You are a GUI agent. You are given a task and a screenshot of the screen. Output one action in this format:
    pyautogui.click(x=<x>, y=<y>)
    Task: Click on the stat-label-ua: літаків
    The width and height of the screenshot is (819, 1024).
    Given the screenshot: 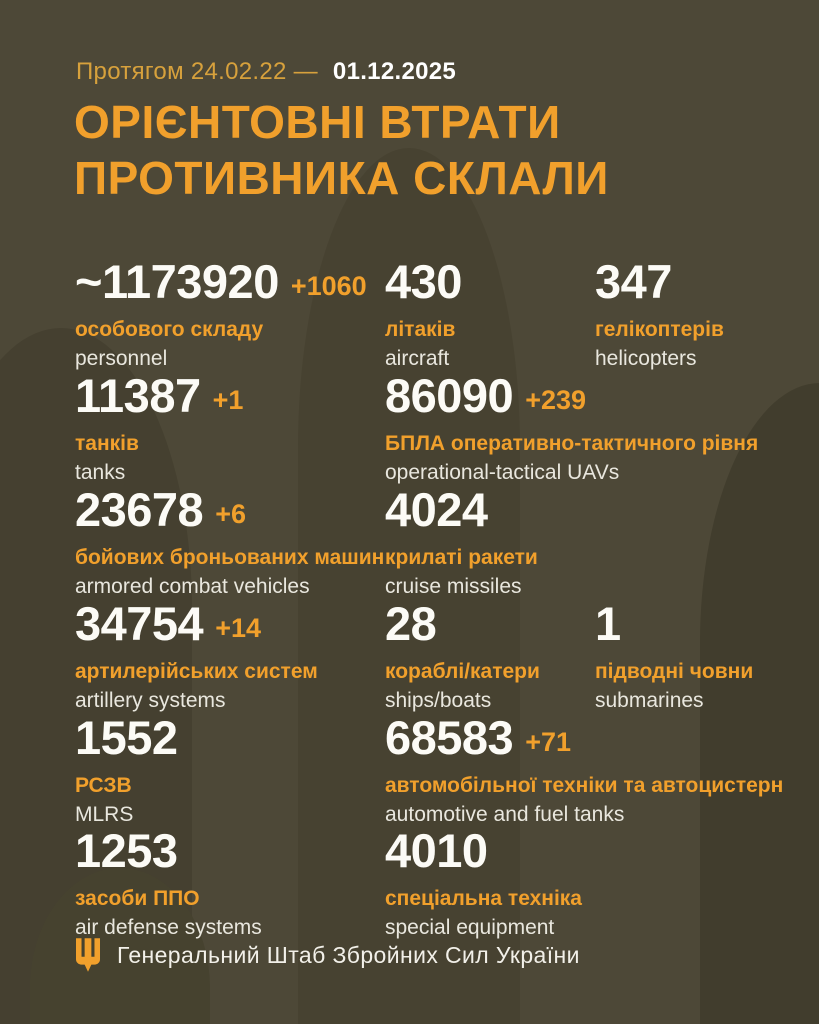 What is the action you would take?
    pyautogui.click(x=420, y=329)
    